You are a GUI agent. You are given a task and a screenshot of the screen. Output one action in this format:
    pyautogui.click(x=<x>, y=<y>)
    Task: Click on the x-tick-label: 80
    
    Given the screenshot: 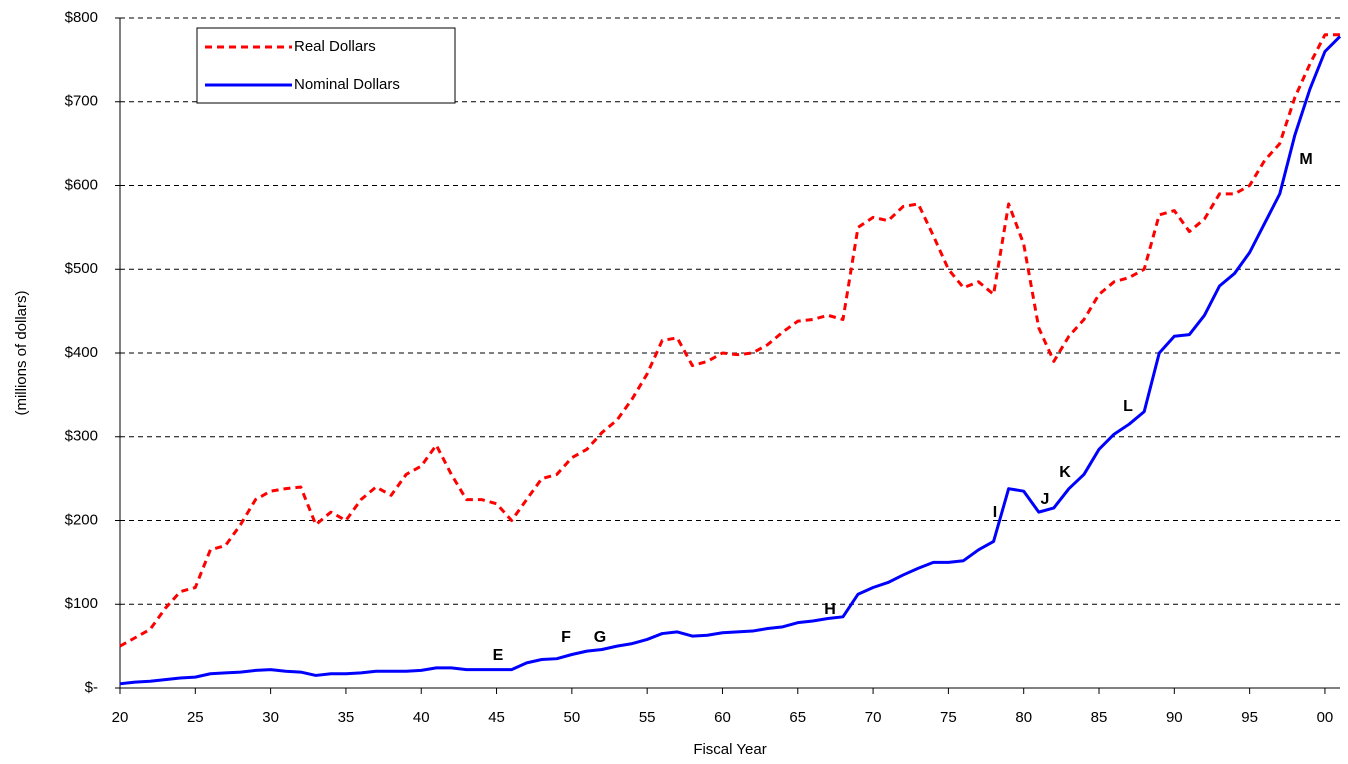 What is the action you would take?
    pyautogui.click(x=1023, y=717)
    